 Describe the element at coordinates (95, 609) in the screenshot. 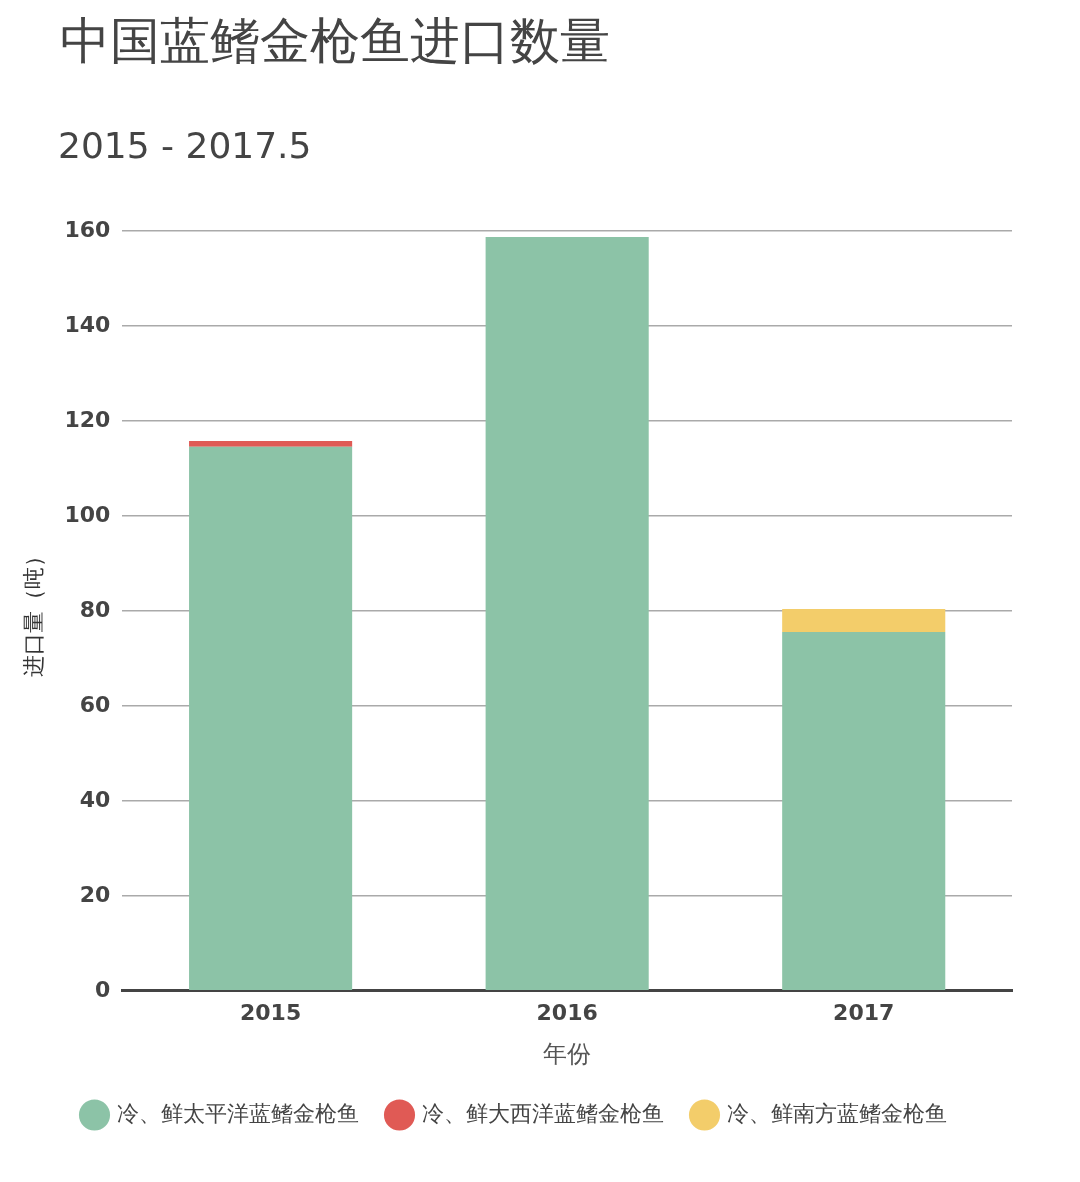

I see `y-tick-label: 80` at that location.